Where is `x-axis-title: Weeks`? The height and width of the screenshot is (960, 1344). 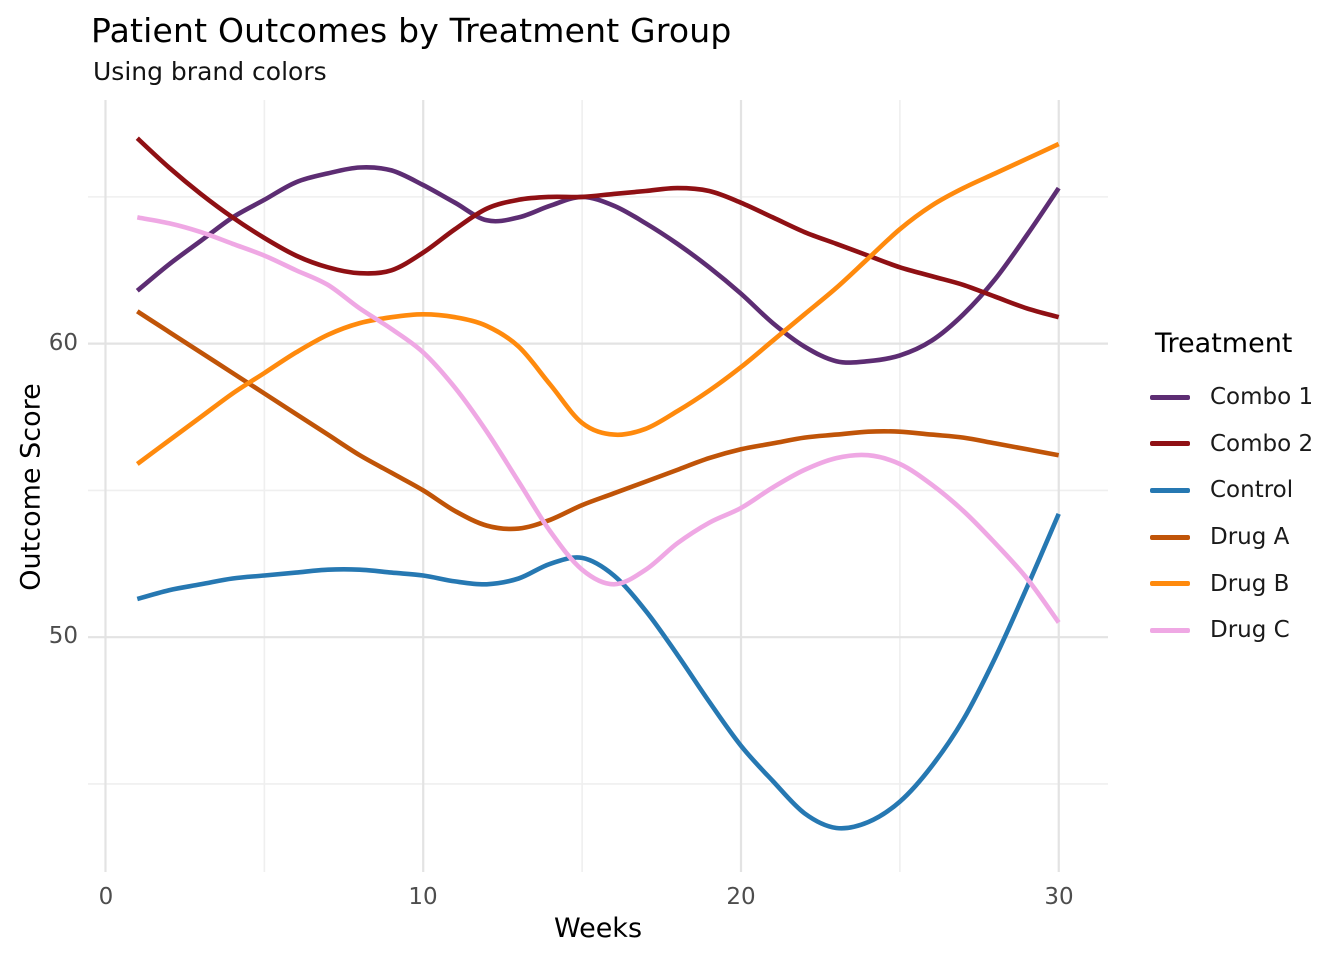 x-axis-title: Weeks is located at coordinates (598, 928).